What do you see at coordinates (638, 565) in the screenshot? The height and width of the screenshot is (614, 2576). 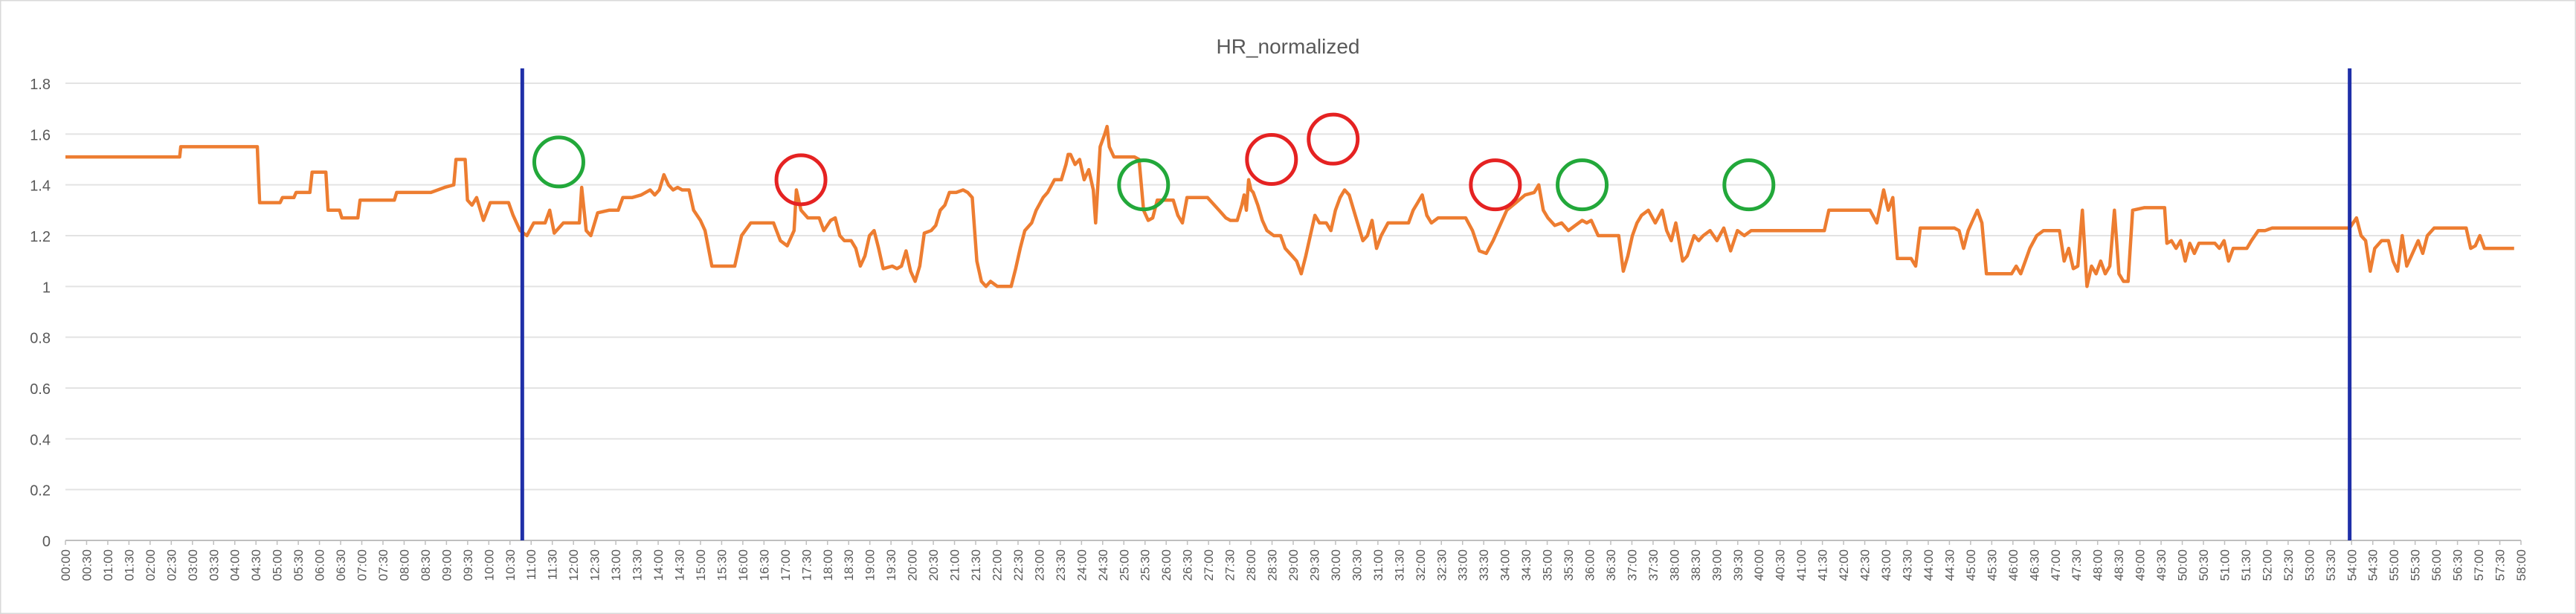 I see `x-tick-label: 13:30` at bounding box center [638, 565].